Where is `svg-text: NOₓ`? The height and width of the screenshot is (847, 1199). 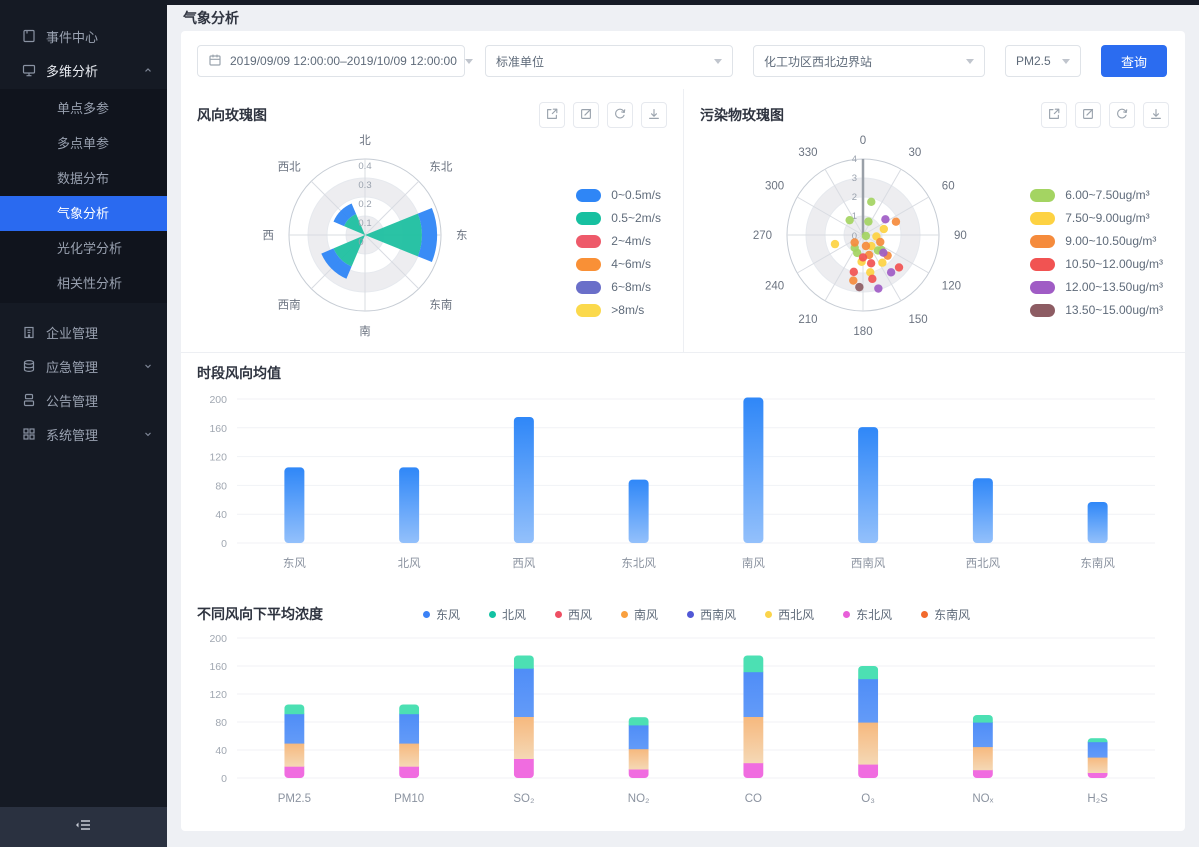 svg-text: NOₓ is located at coordinates (982, 799).